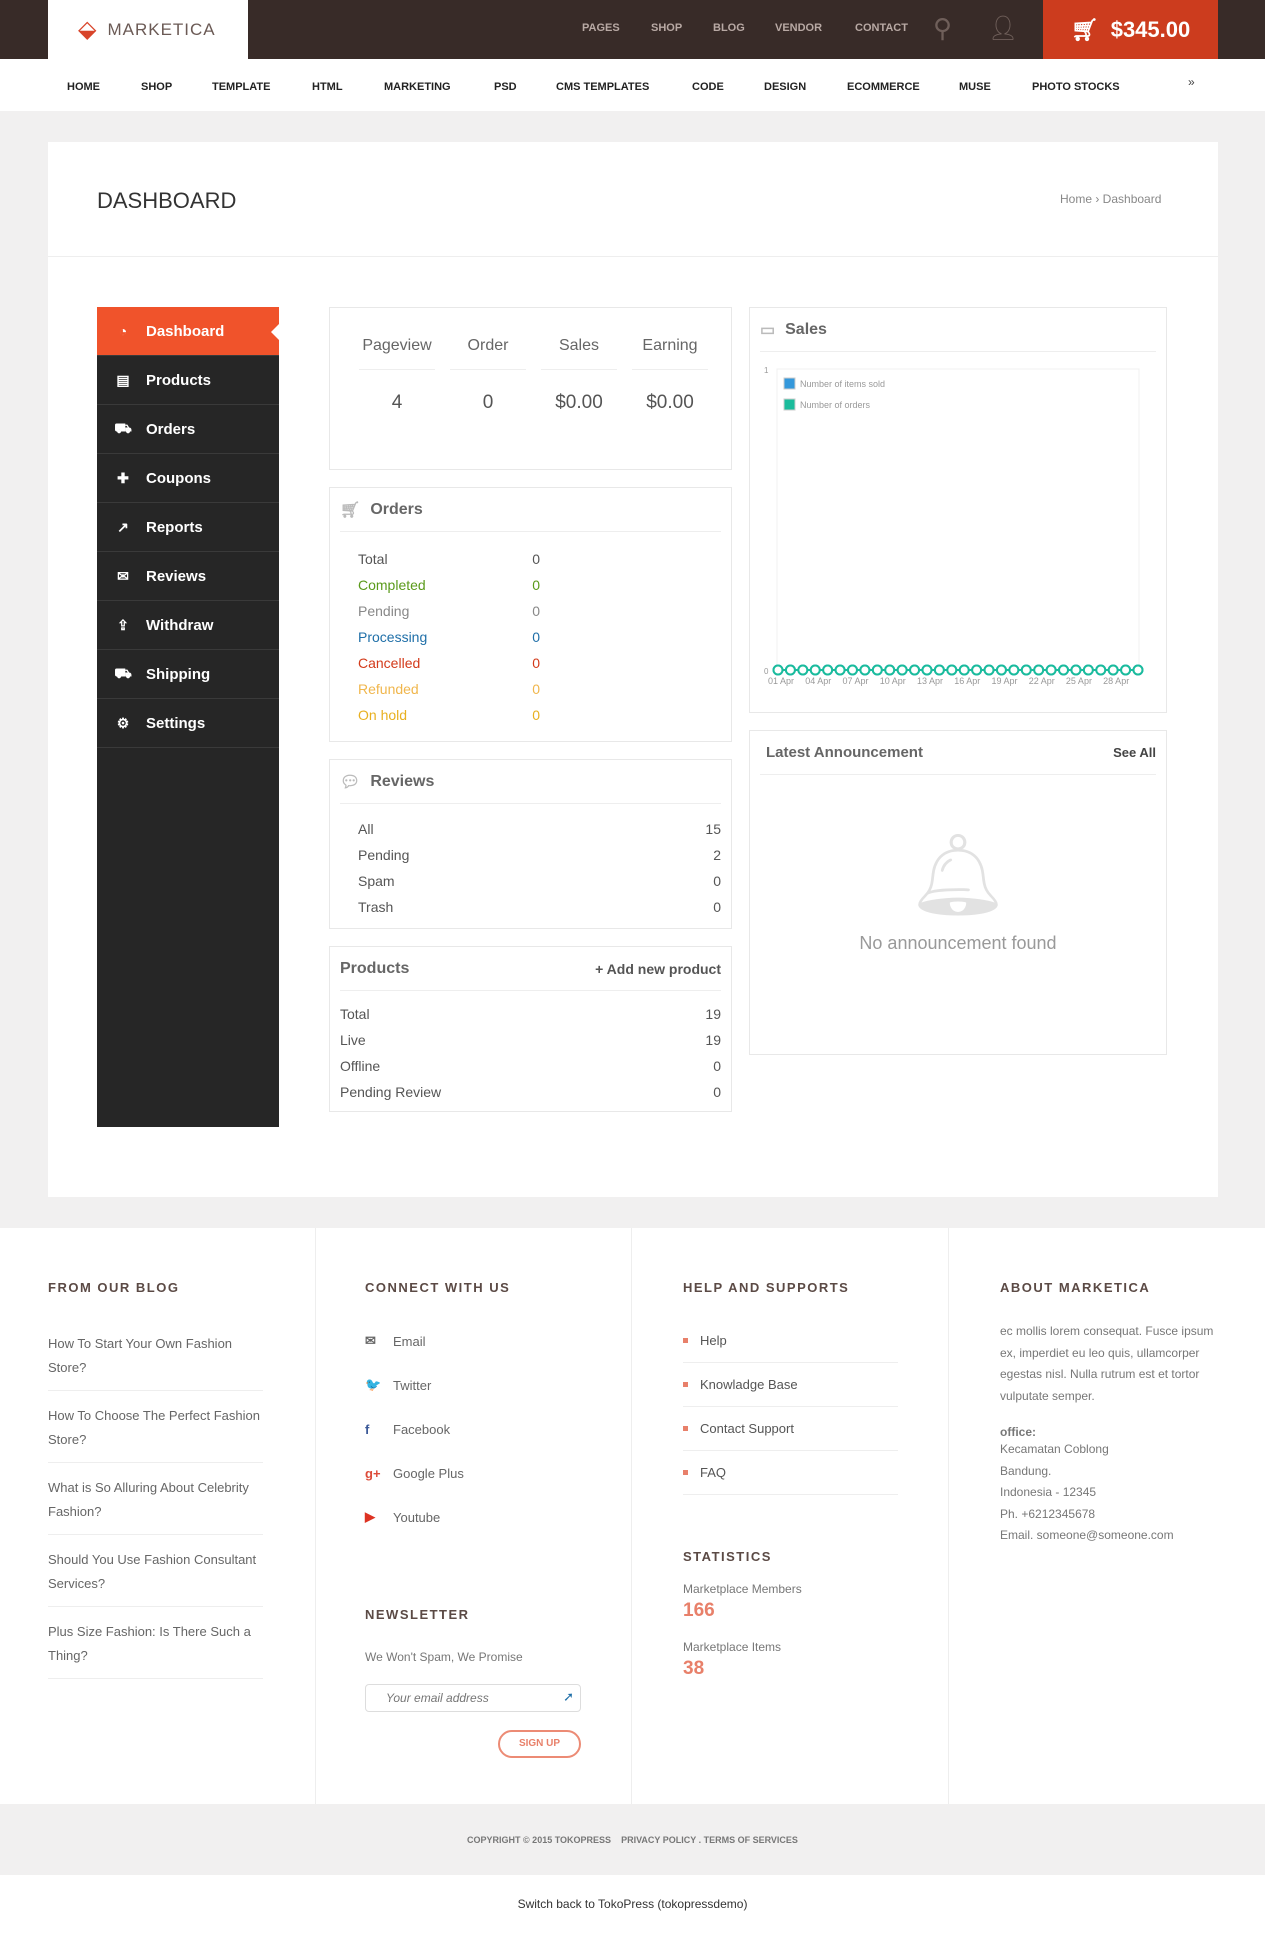  What do you see at coordinates (603, 87) in the screenshot?
I see `menu-cms-templates: CMS TEMPLATES` at bounding box center [603, 87].